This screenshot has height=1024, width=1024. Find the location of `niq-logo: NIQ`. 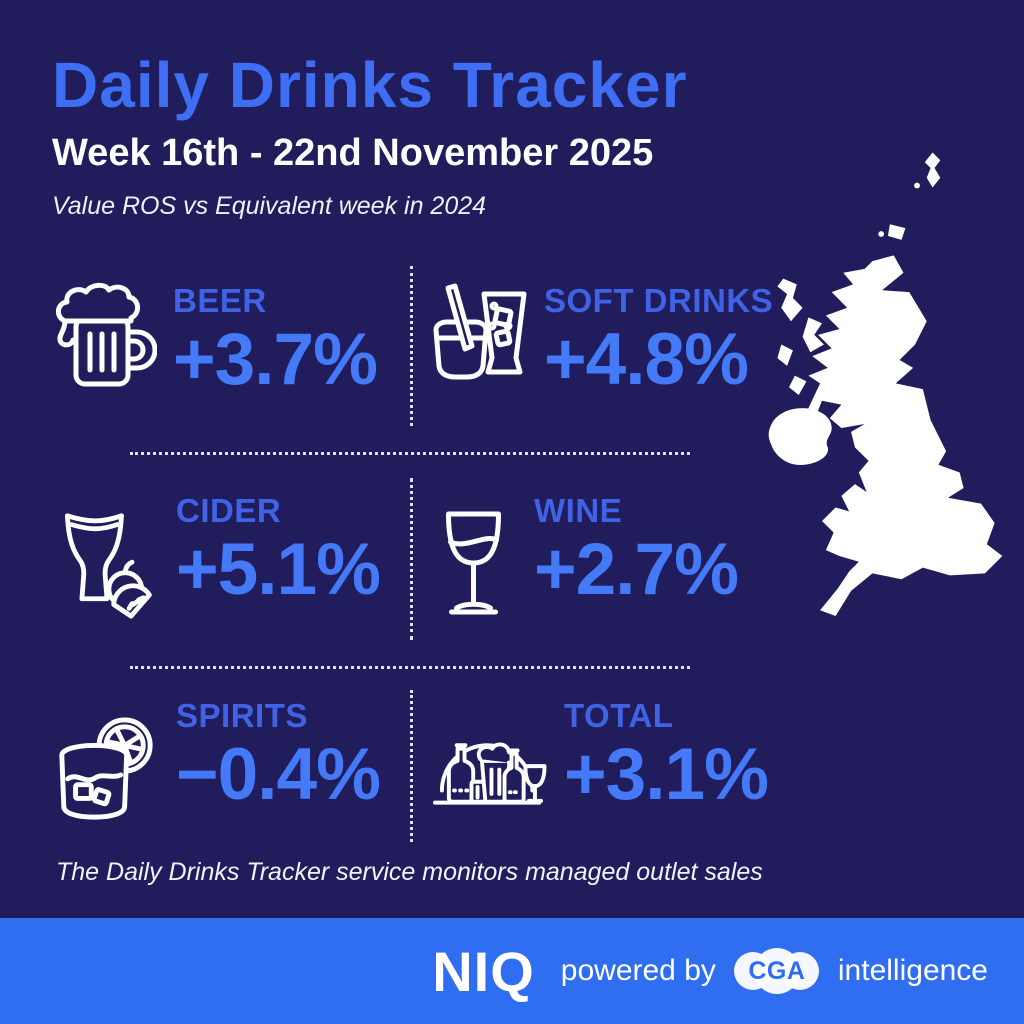

niq-logo: NIQ is located at coordinates (483, 971).